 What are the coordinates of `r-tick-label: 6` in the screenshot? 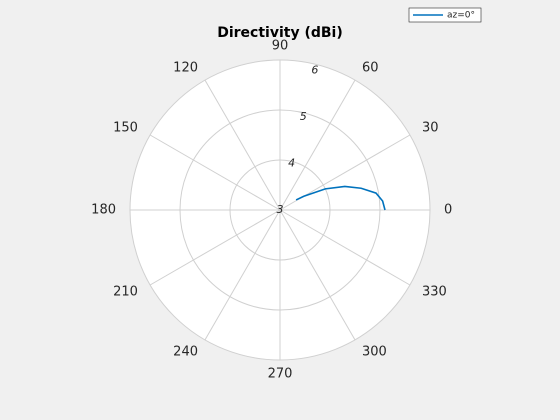 It's located at (314, 69).